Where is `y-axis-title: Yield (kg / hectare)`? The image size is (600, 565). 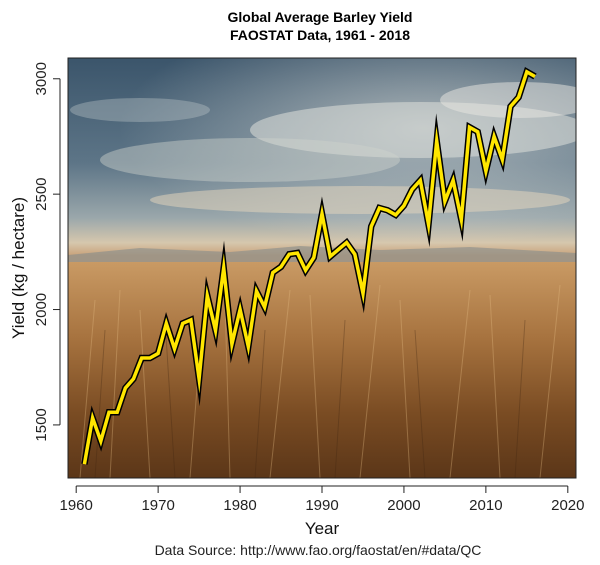 y-axis-title: Yield (kg / hectare) is located at coordinates (18, 268).